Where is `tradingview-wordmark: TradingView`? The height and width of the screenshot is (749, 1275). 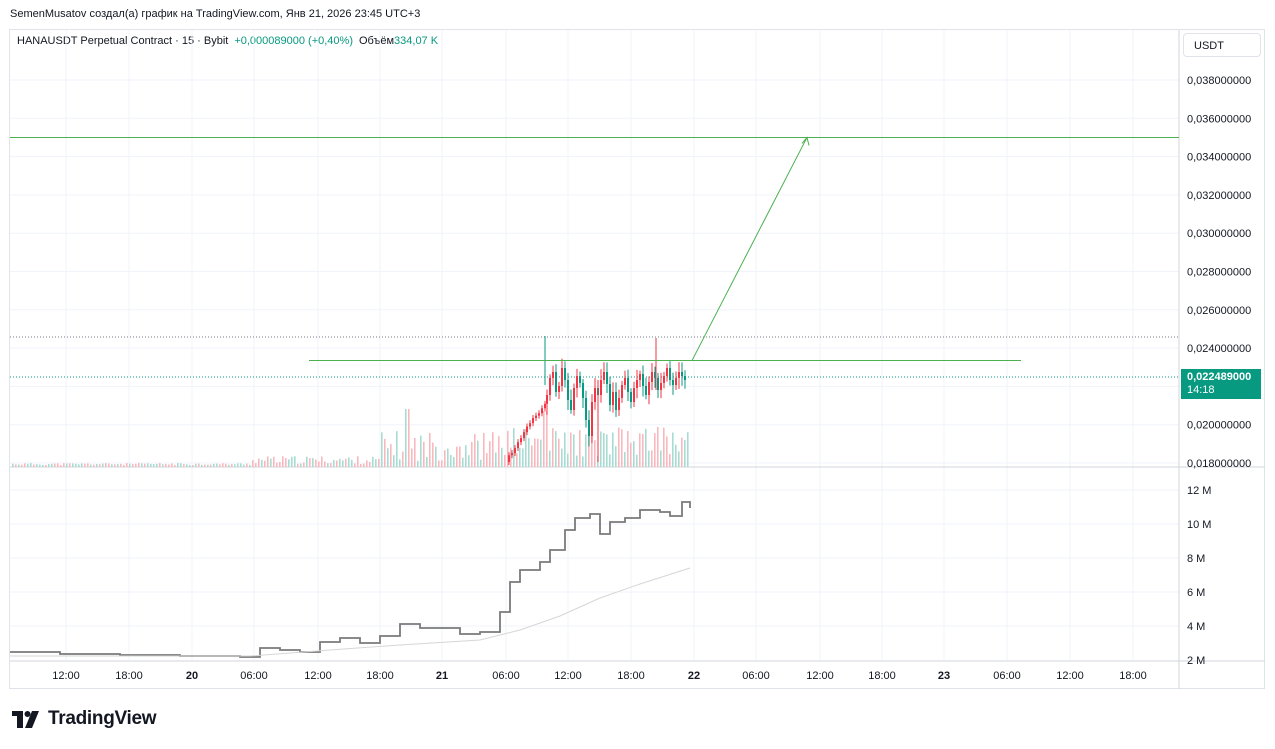 tradingview-wordmark: TradingView is located at coordinates (102, 718).